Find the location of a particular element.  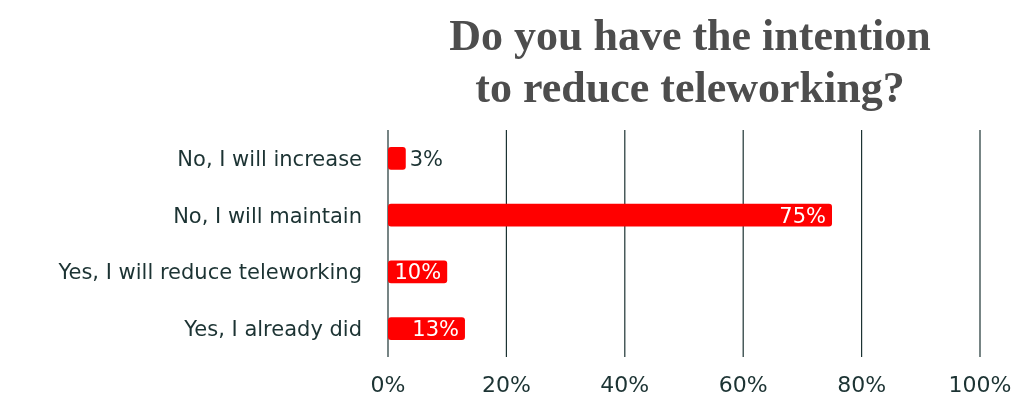

x-tick-label: 100% is located at coordinates (980, 384).